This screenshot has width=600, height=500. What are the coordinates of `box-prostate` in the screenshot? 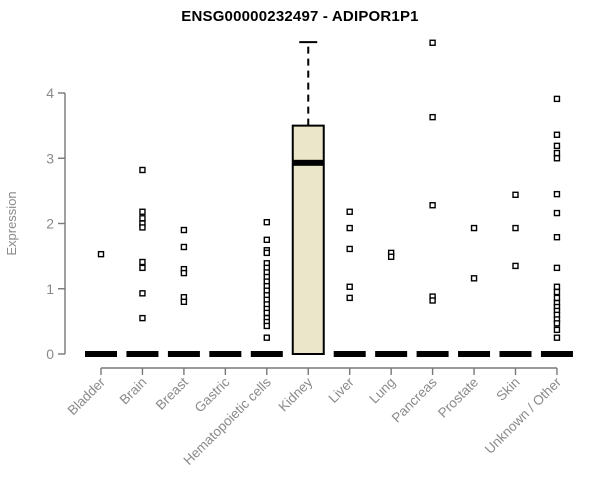 It's located at (474, 290).